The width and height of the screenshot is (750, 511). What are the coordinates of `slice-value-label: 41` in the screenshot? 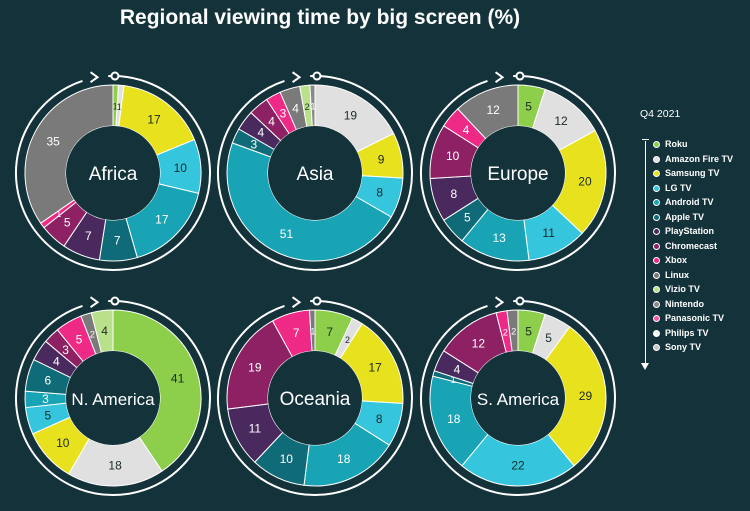 It's located at (178, 378).